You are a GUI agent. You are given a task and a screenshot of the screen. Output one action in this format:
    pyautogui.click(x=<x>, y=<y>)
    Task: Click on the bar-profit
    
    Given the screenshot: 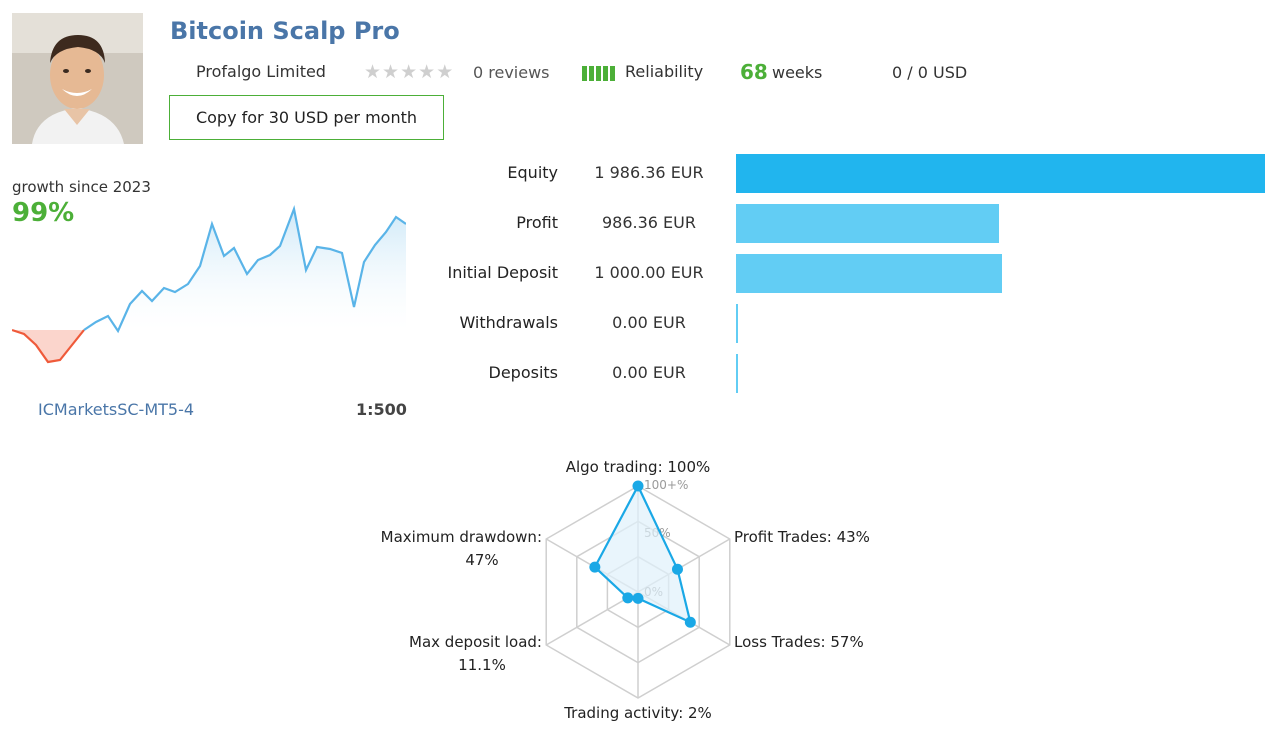 What is the action you would take?
    pyautogui.click(x=867, y=223)
    